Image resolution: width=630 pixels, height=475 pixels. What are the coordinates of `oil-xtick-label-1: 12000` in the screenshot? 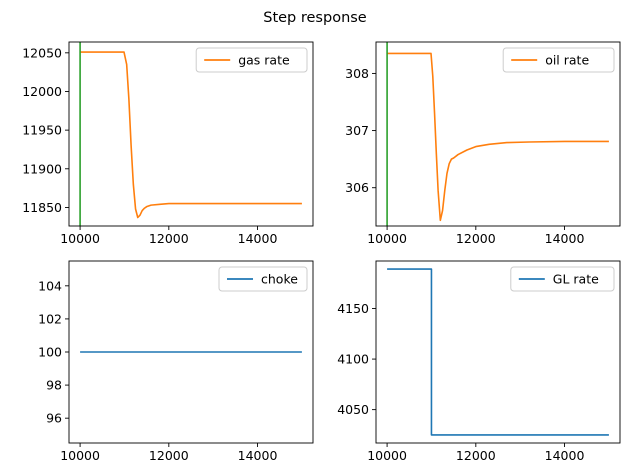 It's located at (476, 238).